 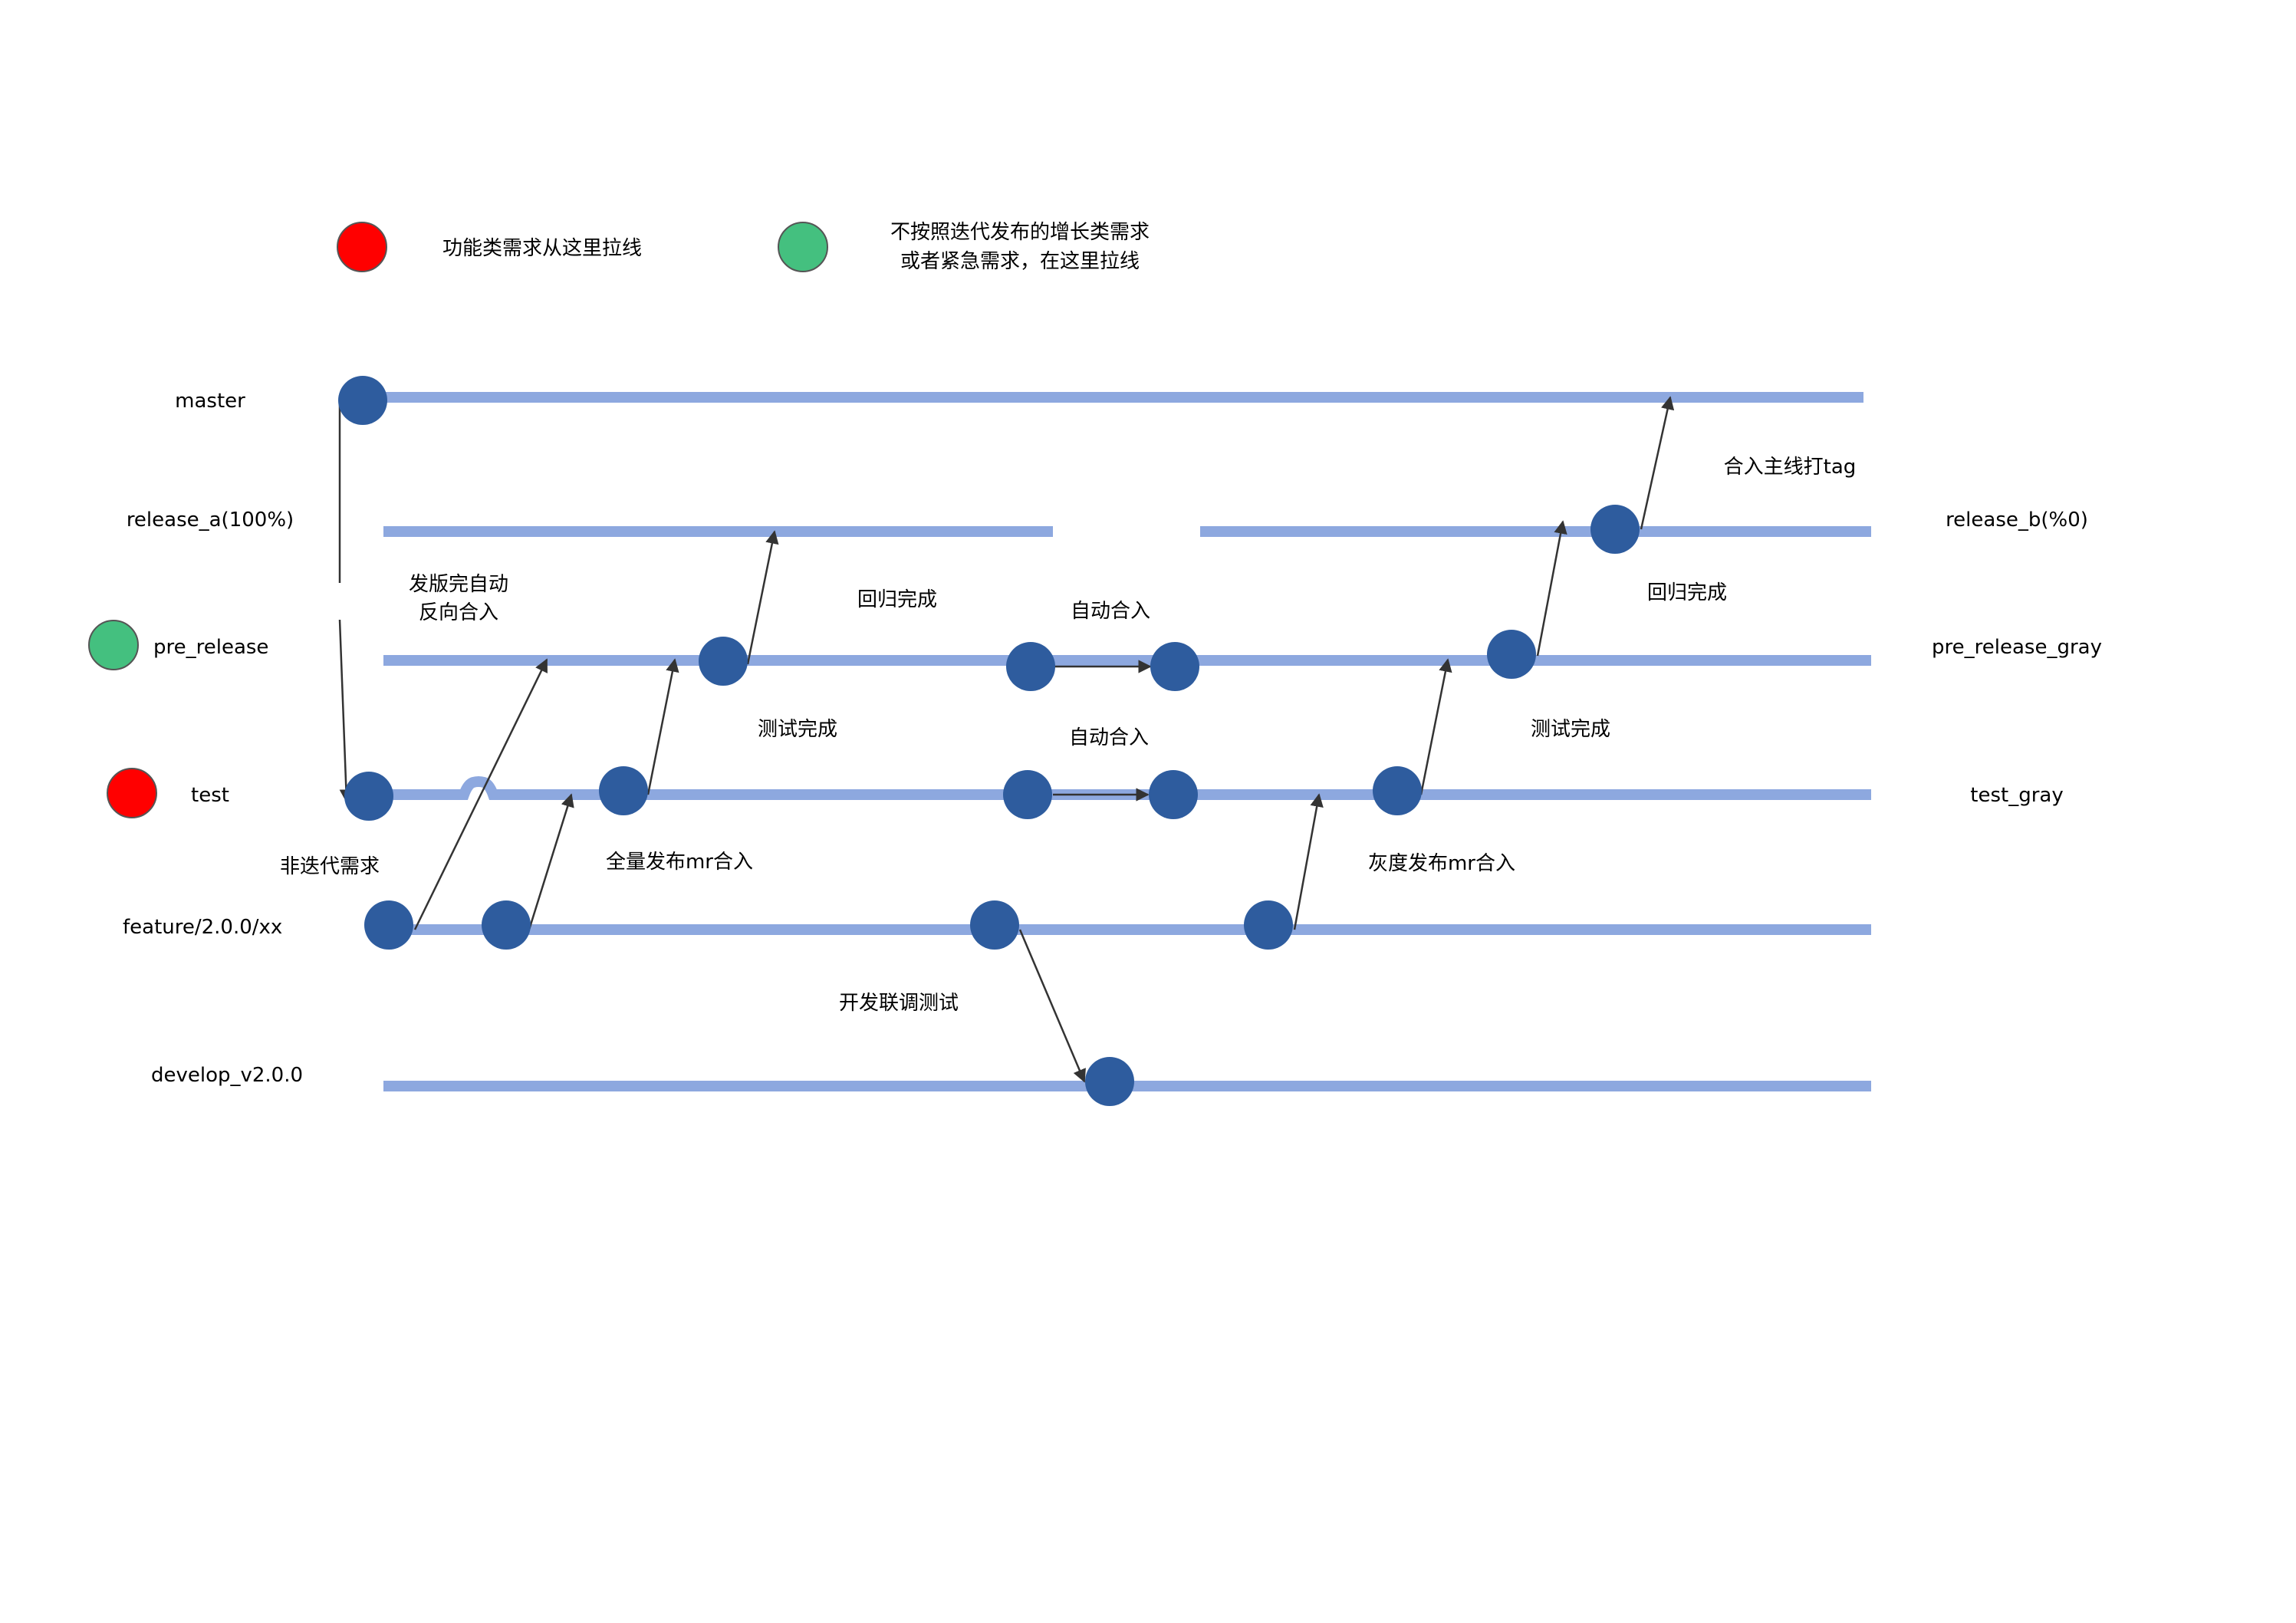 I want to click on pre-release-marker-dot, so click(x=113, y=645).